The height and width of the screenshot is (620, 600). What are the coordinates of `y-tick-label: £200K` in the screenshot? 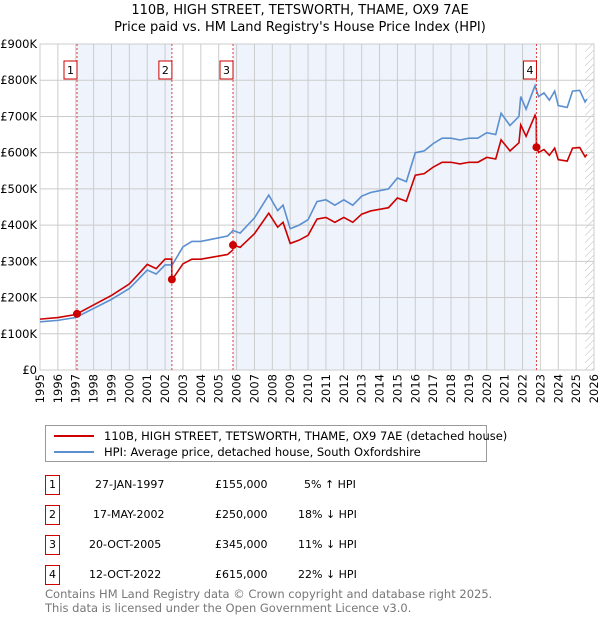 It's located at (18, 298).